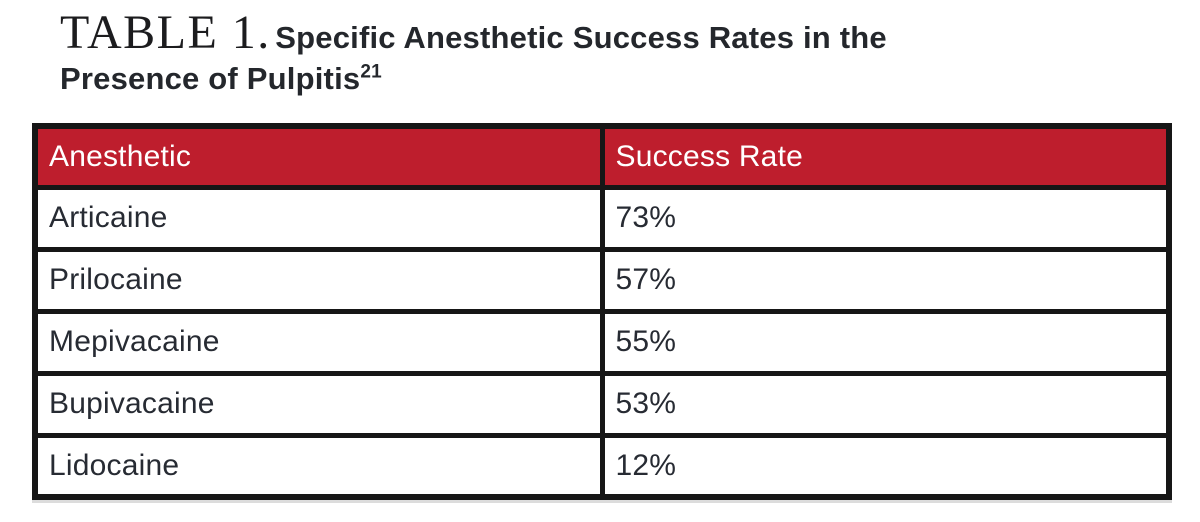  I want to click on table-header-row: Anesthetic Success Rate, so click(602, 156).